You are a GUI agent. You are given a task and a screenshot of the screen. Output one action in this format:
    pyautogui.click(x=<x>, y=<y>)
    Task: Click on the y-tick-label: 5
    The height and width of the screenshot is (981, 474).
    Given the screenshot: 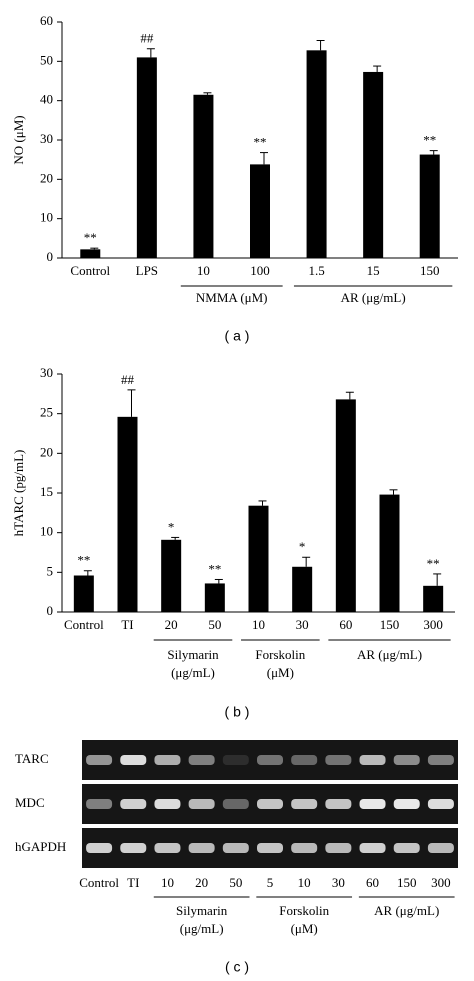 What is the action you would take?
    pyautogui.click(x=50, y=570)
    